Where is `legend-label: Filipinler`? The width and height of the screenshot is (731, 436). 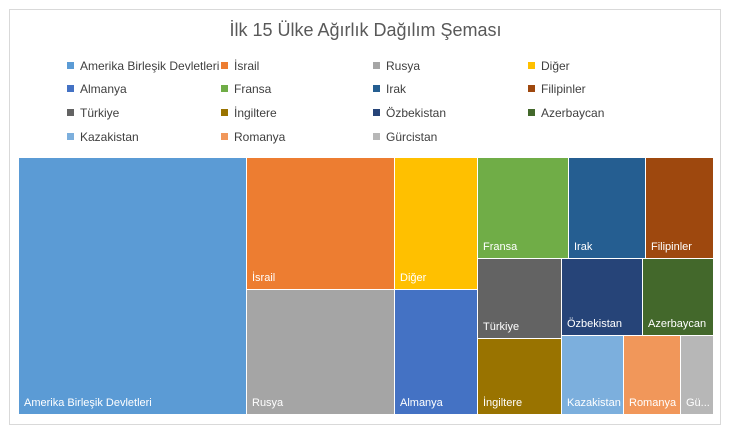
legend-label: Filipinler is located at coordinates (563, 89).